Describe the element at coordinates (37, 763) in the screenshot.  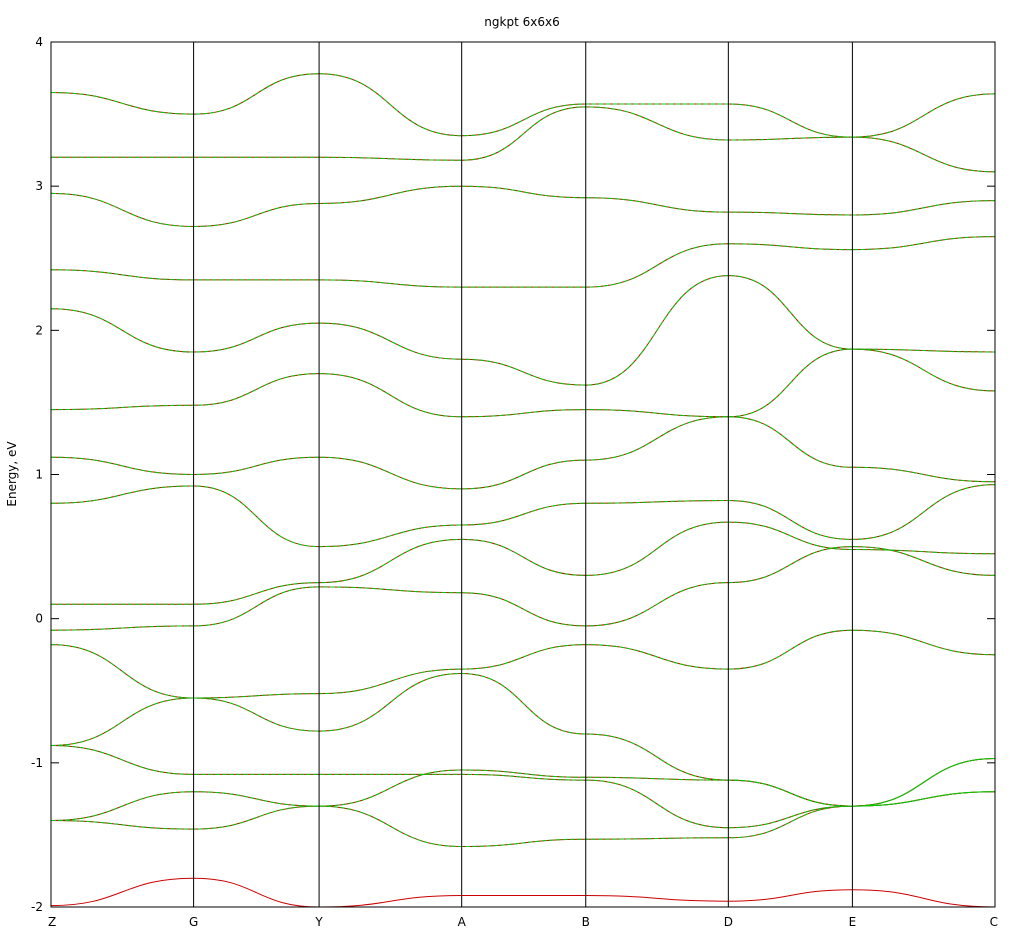
I see `y-tick-label: -1` at that location.